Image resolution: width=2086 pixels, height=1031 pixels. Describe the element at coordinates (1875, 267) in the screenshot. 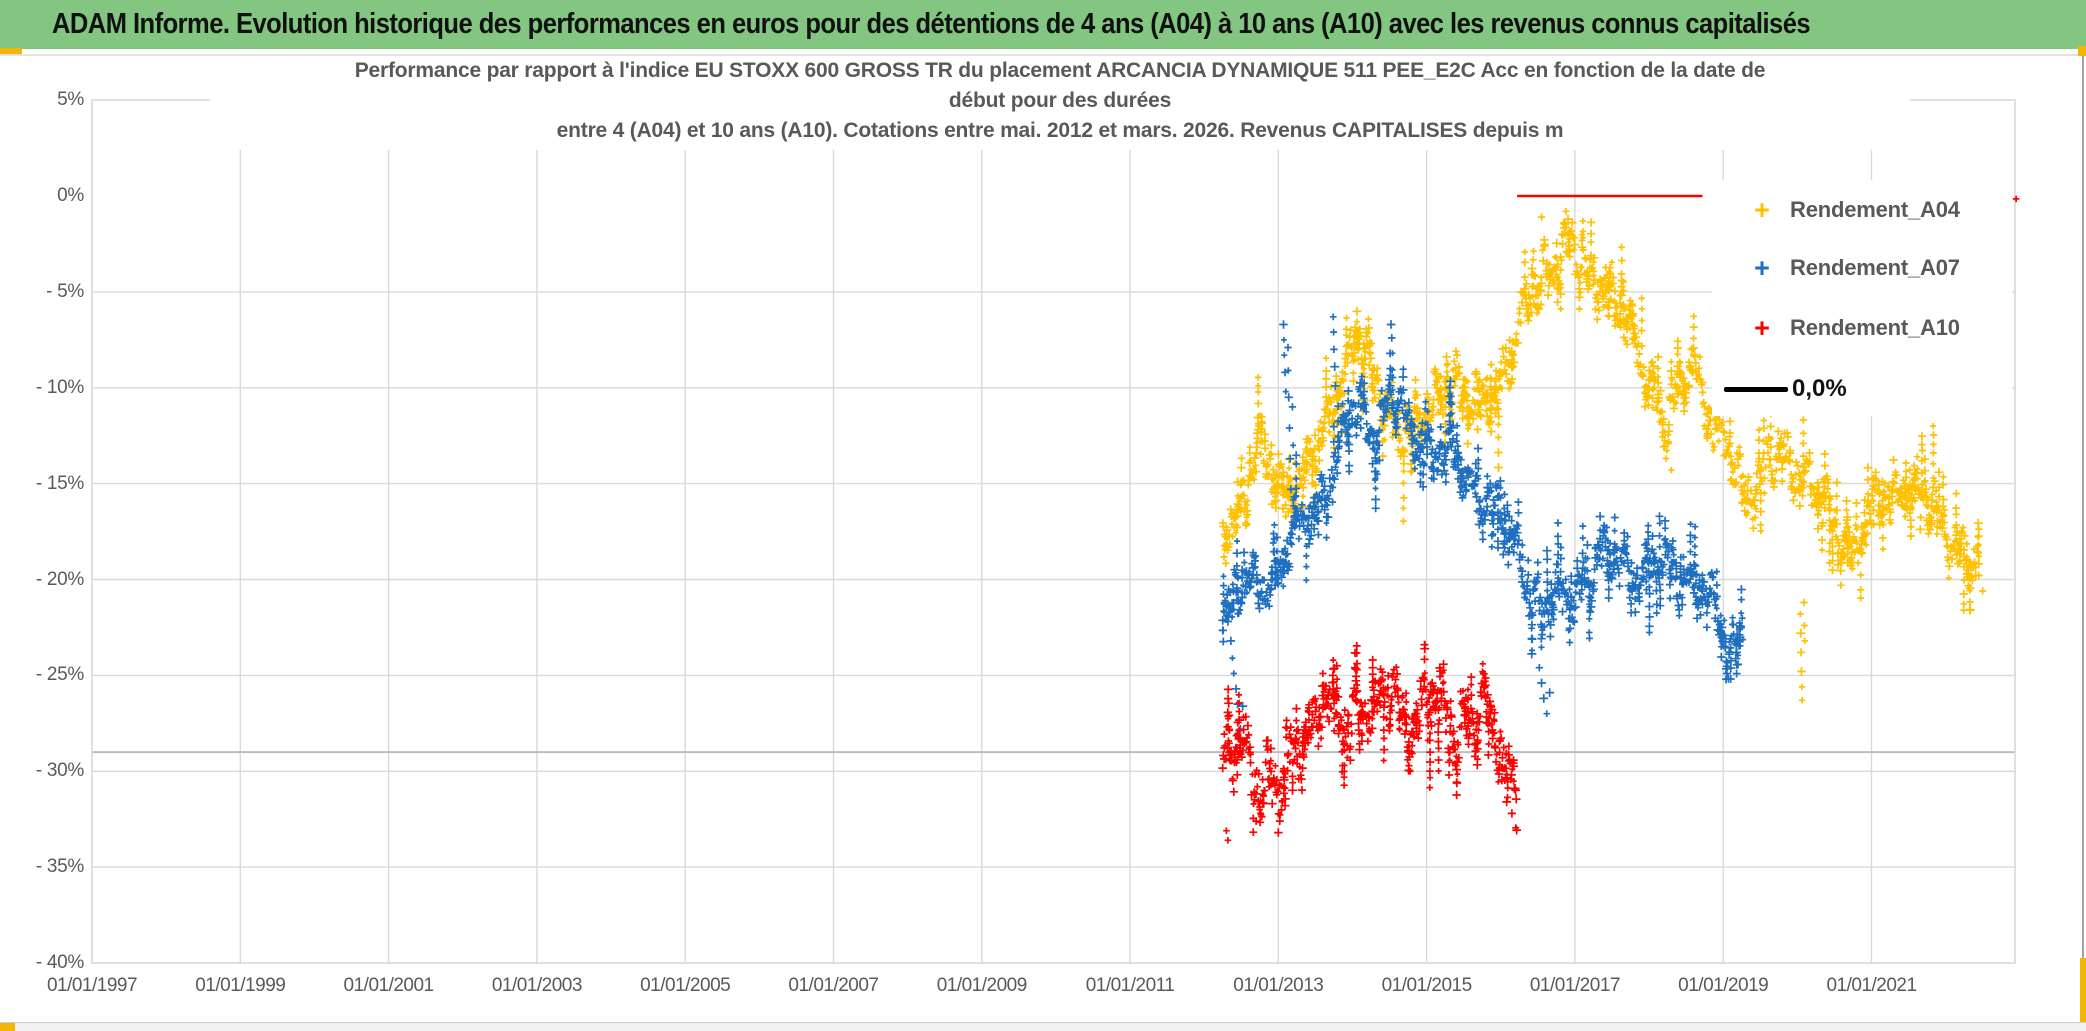

I see `legend-label: Rendement_A07` at that location.